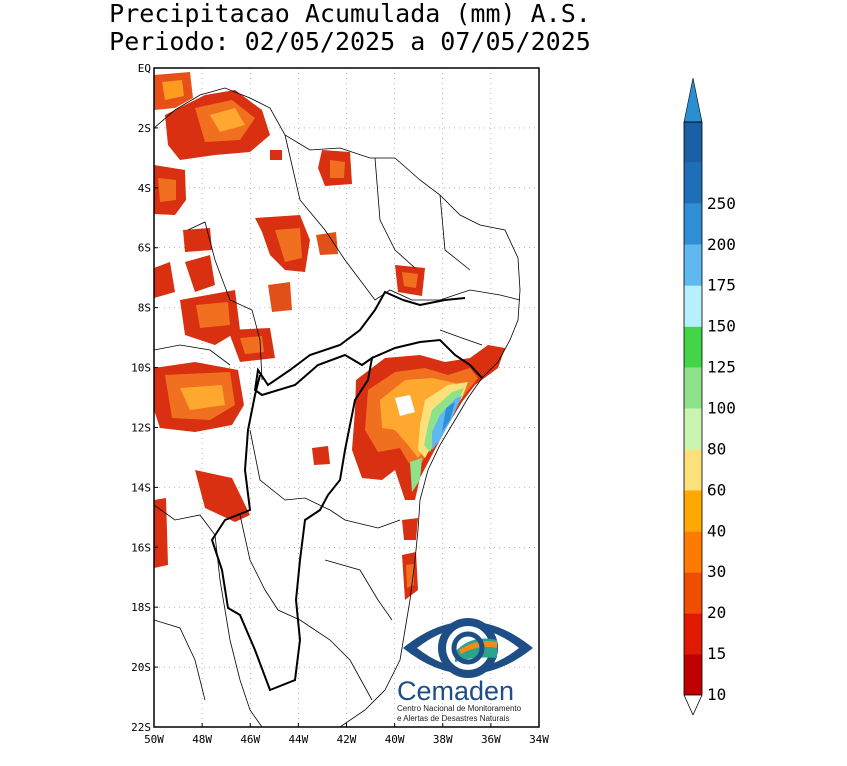 The image size is (847, 766). Describe the element at coordinates (141, 487) in the screenshot. I see `lat-label: 14S` at that location.